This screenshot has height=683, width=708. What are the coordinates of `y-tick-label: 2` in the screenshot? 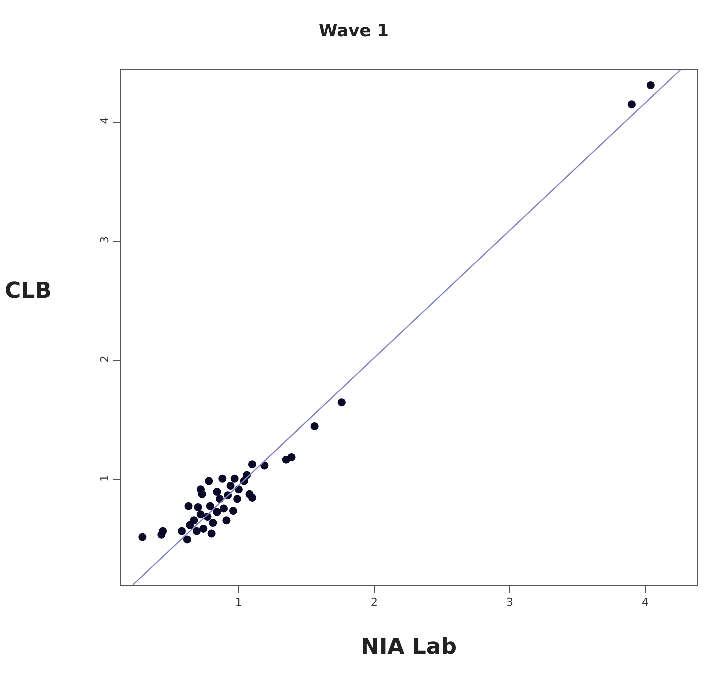 It's located at (105, 359).